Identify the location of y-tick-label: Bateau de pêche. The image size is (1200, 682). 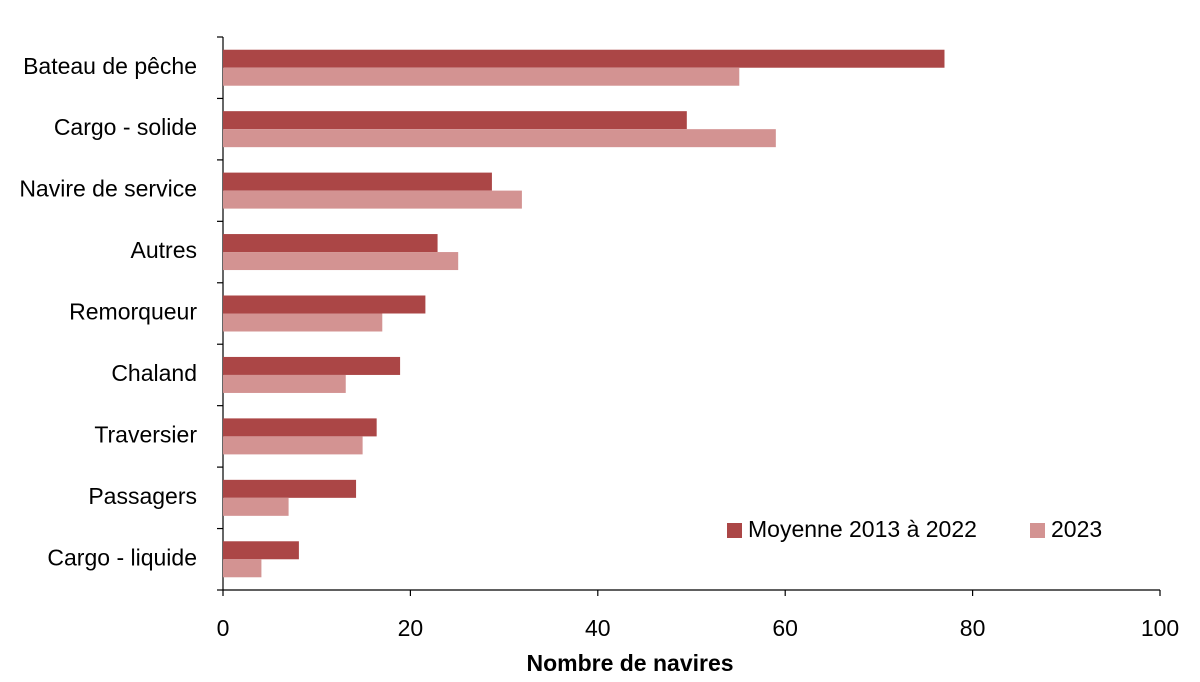
(110, 66).